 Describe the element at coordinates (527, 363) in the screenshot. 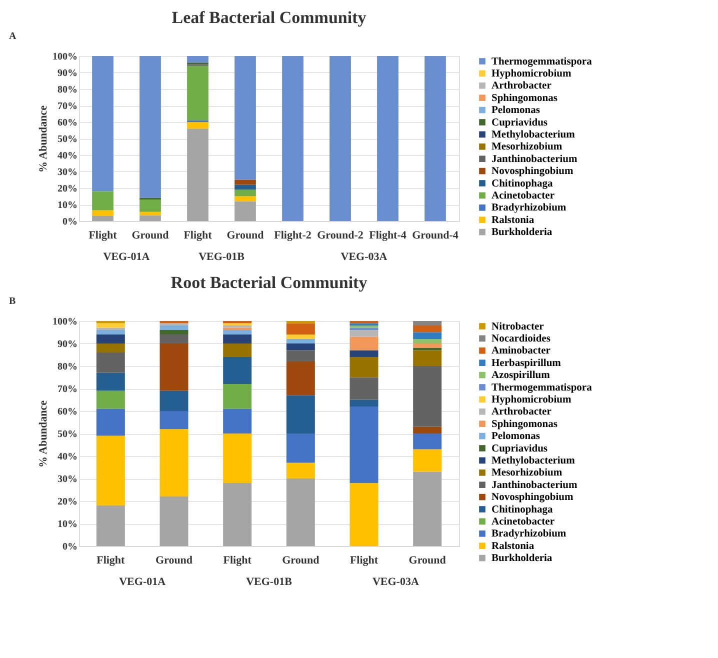

I see `legend-label: Herbaspirillum` at that location.